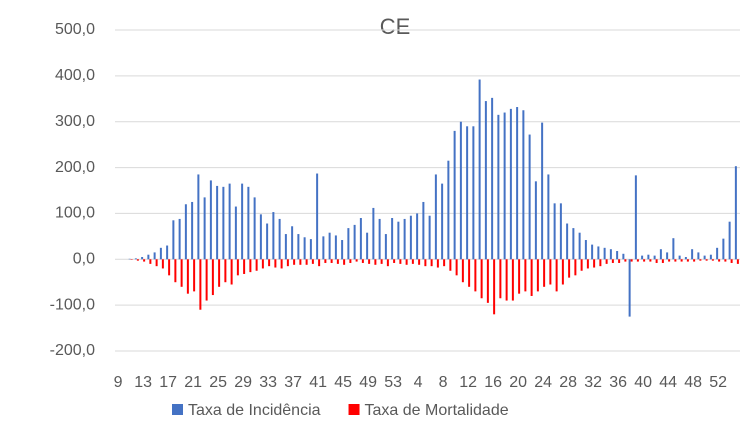 This screenshot has height=424, width=748. Describe the element at coordinates (143, 382) in the screenshot. I see `x-tick-label: 13` at that location.